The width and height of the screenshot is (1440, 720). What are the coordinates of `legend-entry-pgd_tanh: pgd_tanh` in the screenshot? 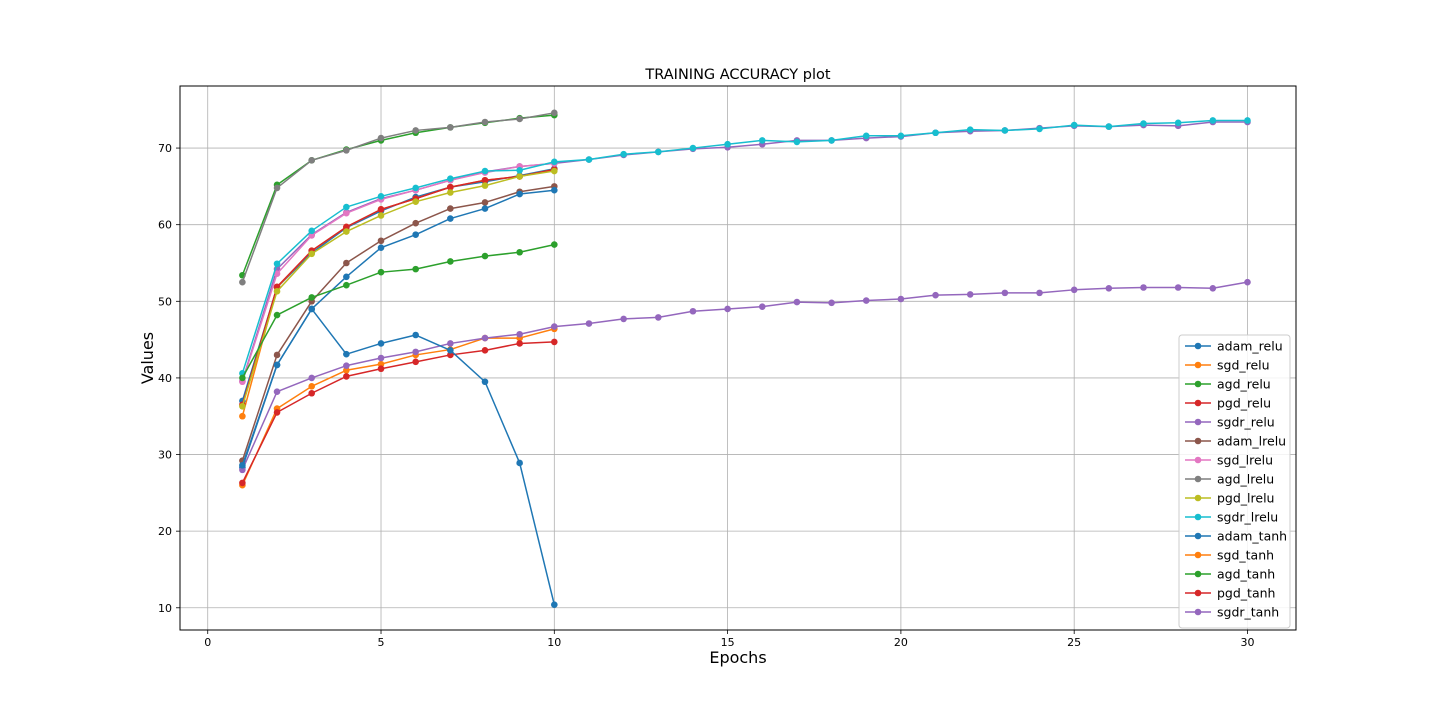 It's located at (1230, 593).